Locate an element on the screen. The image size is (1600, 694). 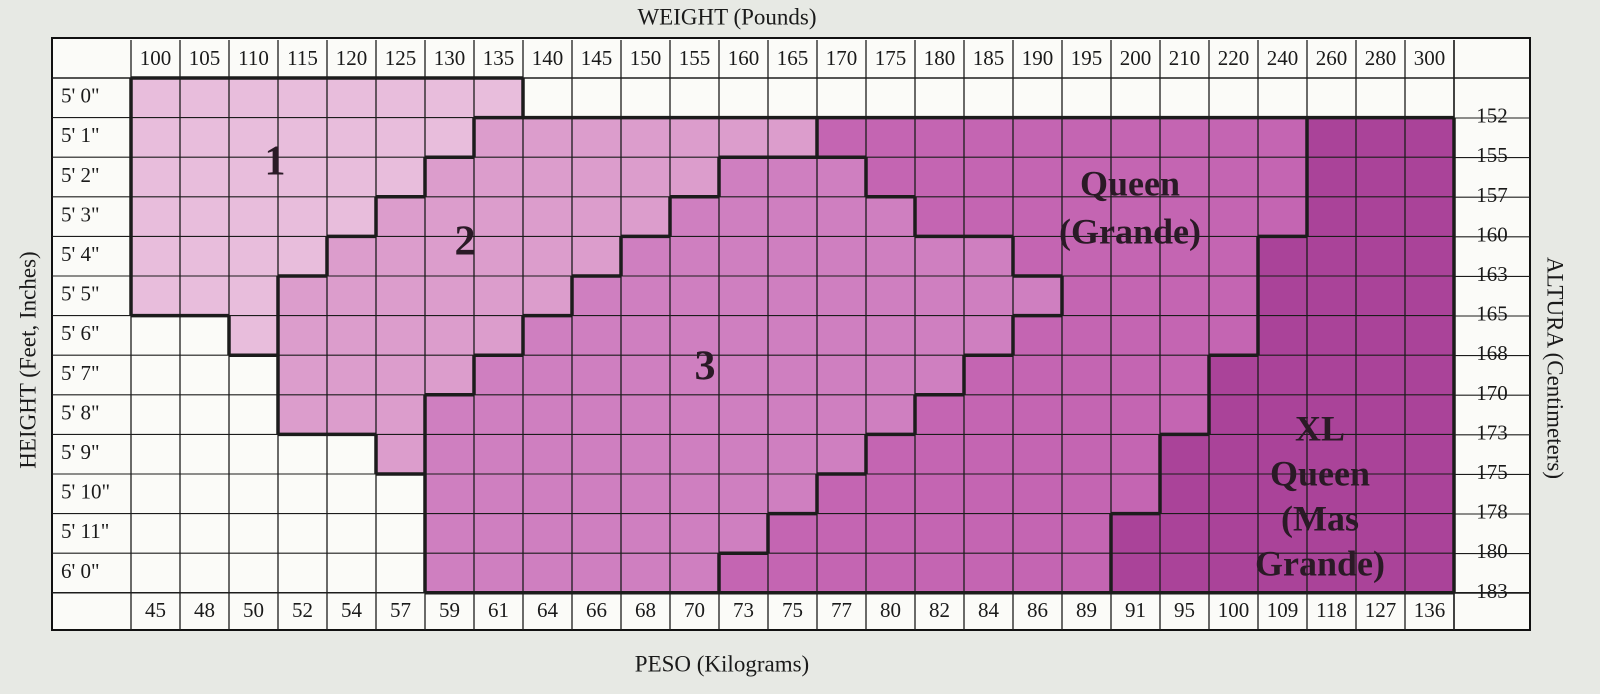
height-ft-label: 5' 10" is located at coordinates (85, 492).